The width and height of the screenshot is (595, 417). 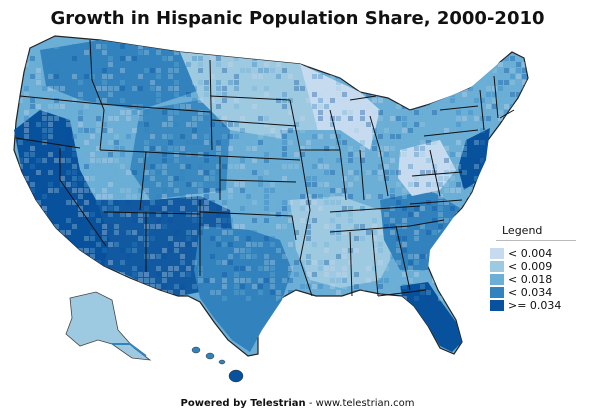 What do you see at coordinates (540, 266) in the screenshot?
I see `legend-item: < 0.009` at bounding box center [540, 266].